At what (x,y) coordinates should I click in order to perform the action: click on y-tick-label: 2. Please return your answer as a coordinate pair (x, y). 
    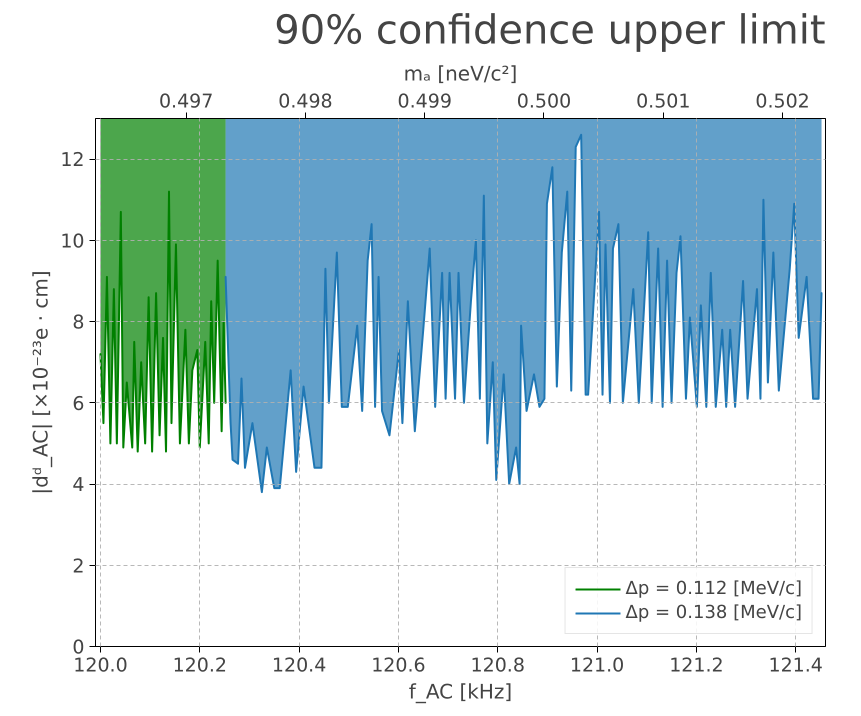
    Looking at the image, I should click on (78, 566).